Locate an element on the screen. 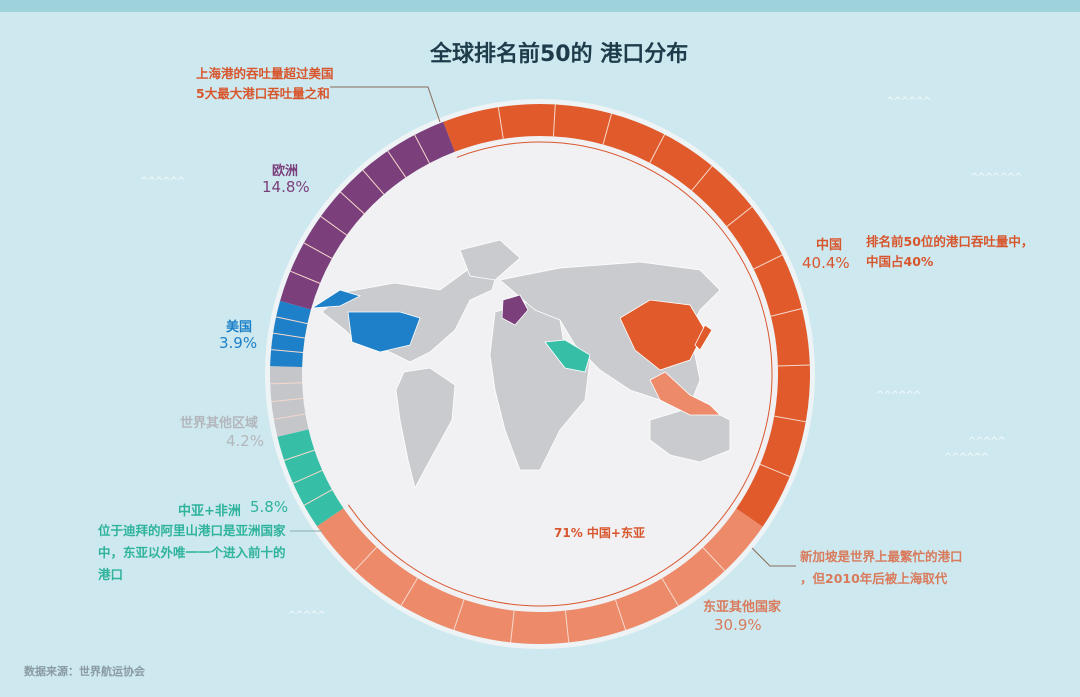  combined-annotation: 71% 中国+东亚 is located at coordinates (599, 533).